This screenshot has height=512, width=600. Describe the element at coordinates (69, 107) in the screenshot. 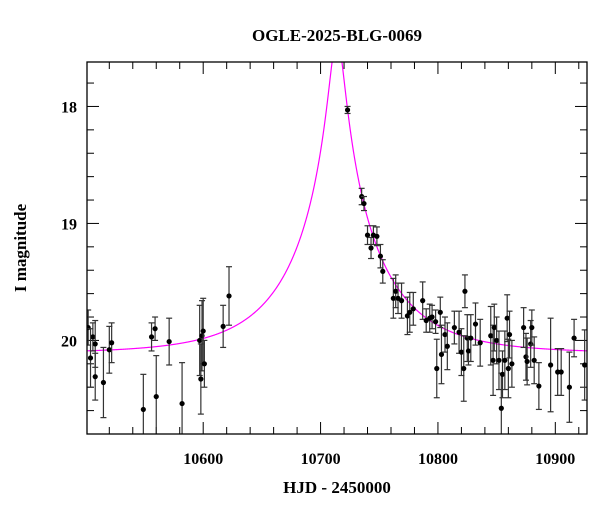

I see `y-tick-label: 18` at that location.